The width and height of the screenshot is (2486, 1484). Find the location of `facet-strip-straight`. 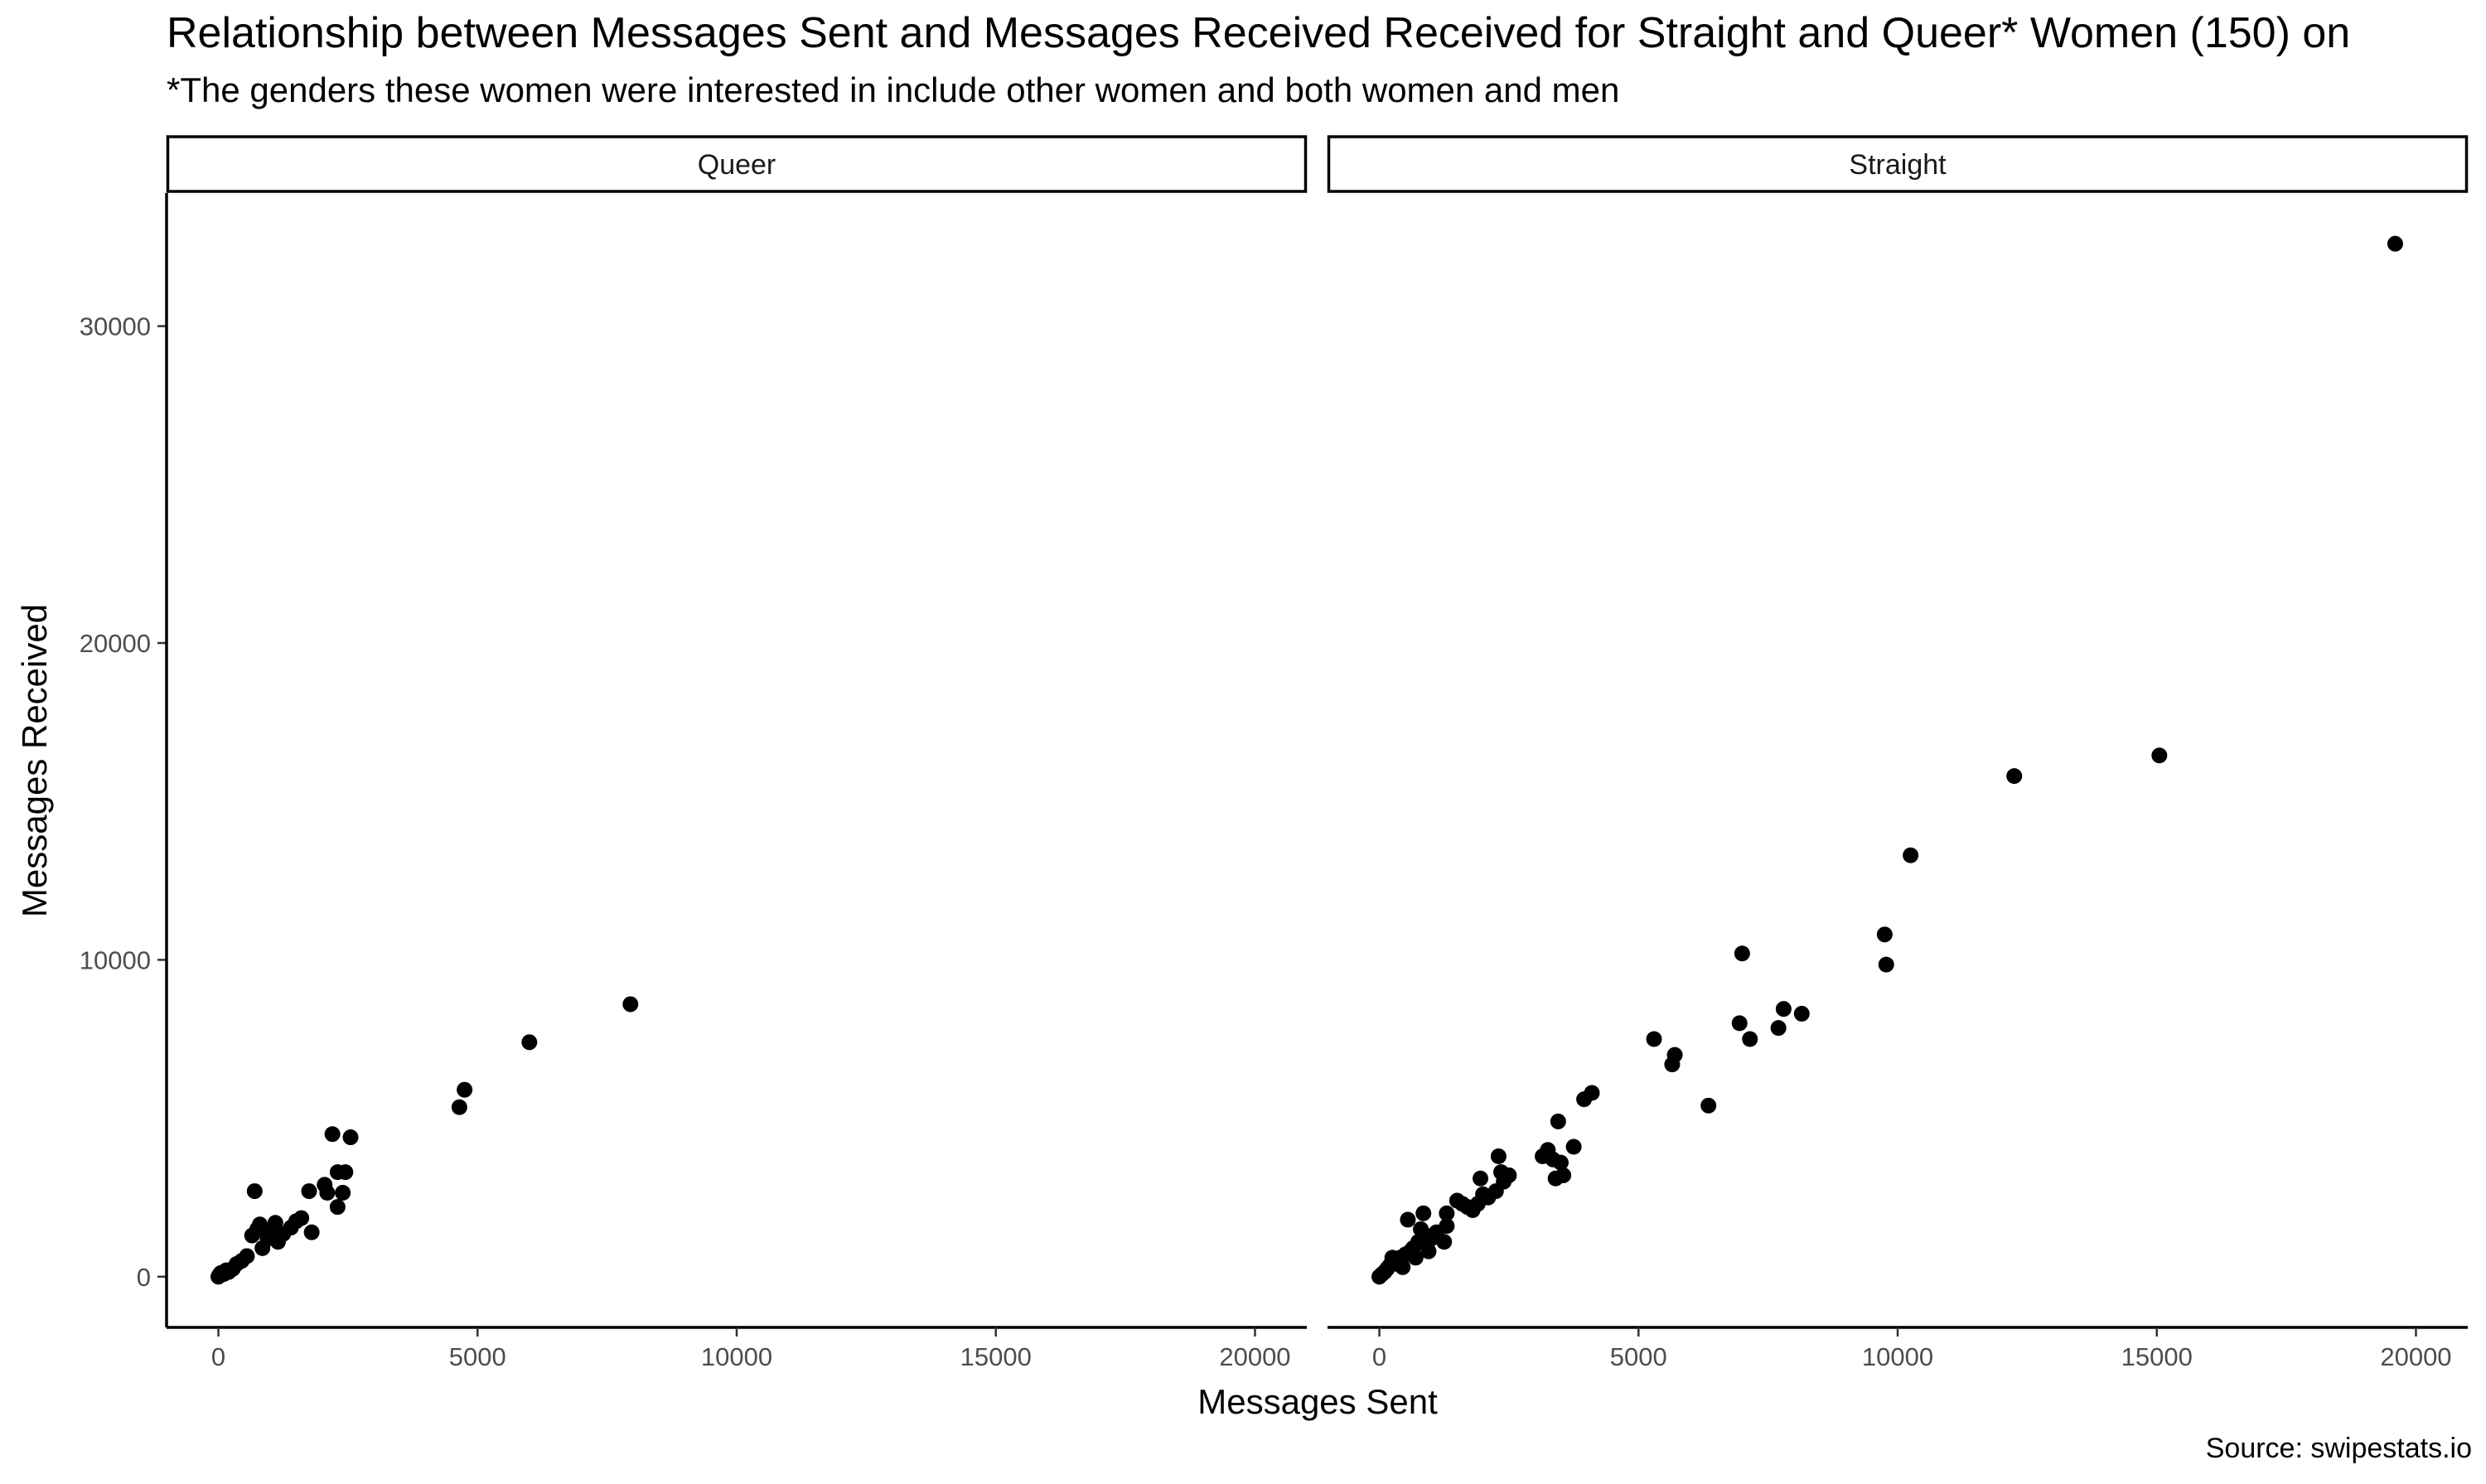

facet-strip-straight is located at coordinates (1898, 164).